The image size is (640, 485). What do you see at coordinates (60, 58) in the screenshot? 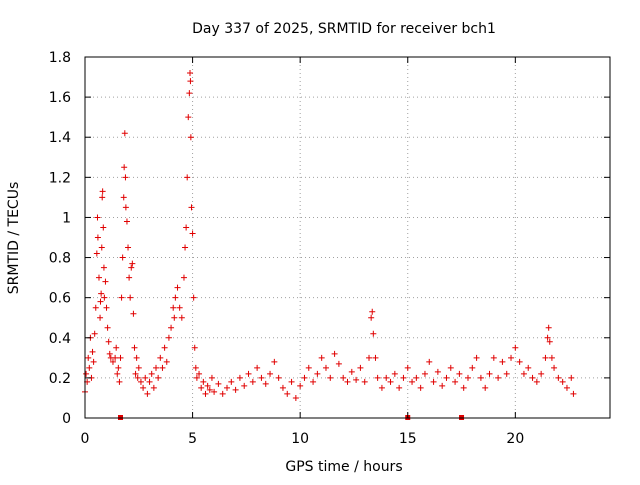
I see `y-tick-label: 1.8` at bounding box center [60, 58].